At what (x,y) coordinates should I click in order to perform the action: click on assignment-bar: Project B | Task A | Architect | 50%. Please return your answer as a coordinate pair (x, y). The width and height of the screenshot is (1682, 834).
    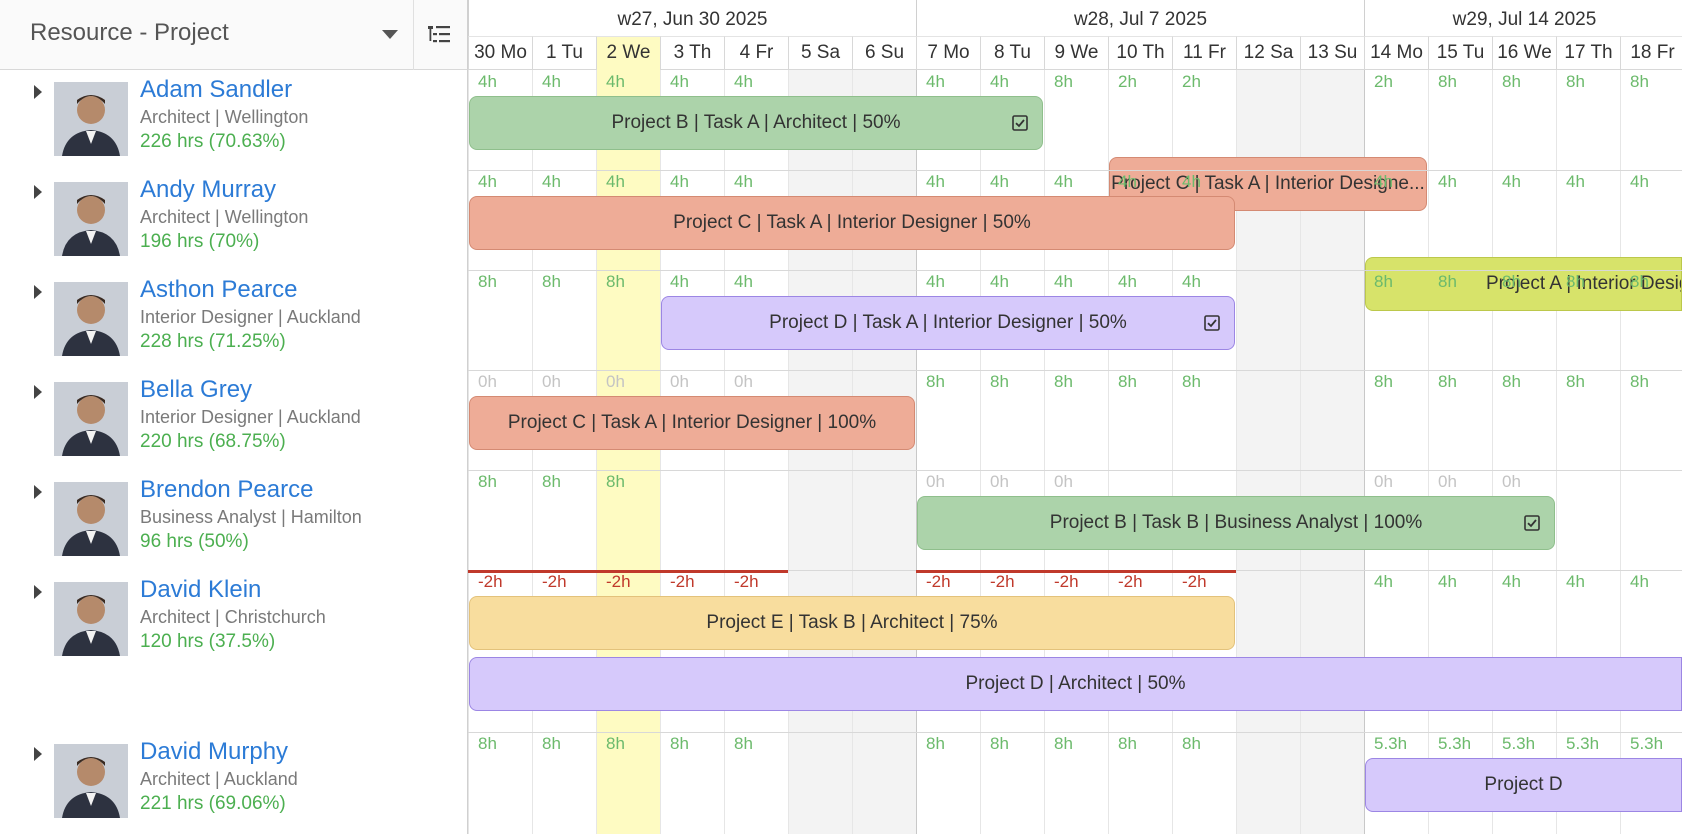
    Looking at the image, I should click on (756, 123).